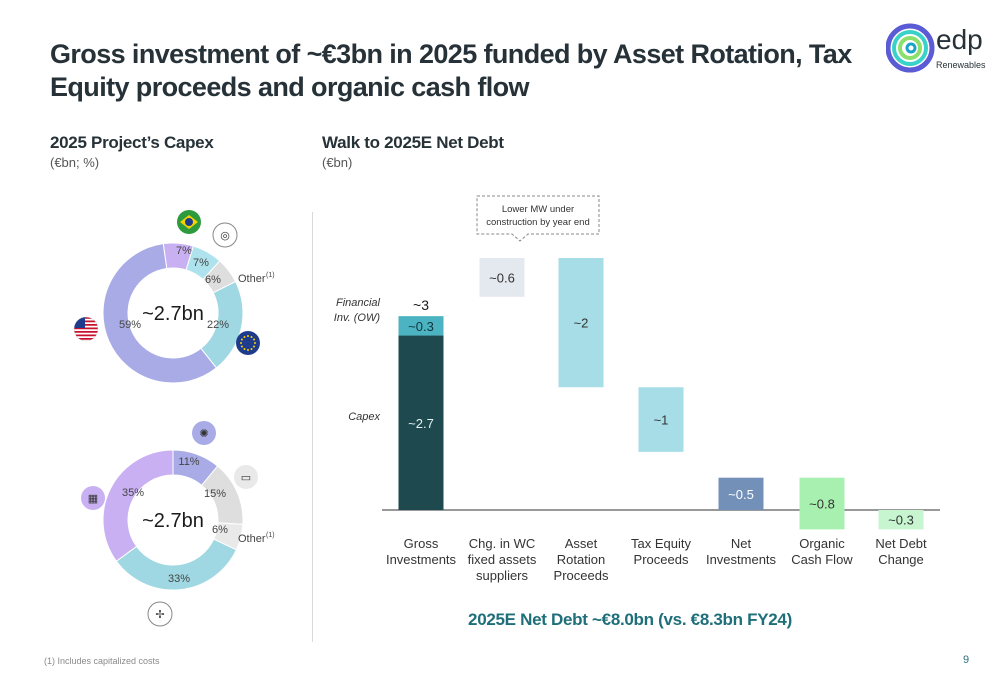 This screenshot has width=1000, height=685. I want to click on solar-panel-icon-glyph: ▦, so click(93, 499).